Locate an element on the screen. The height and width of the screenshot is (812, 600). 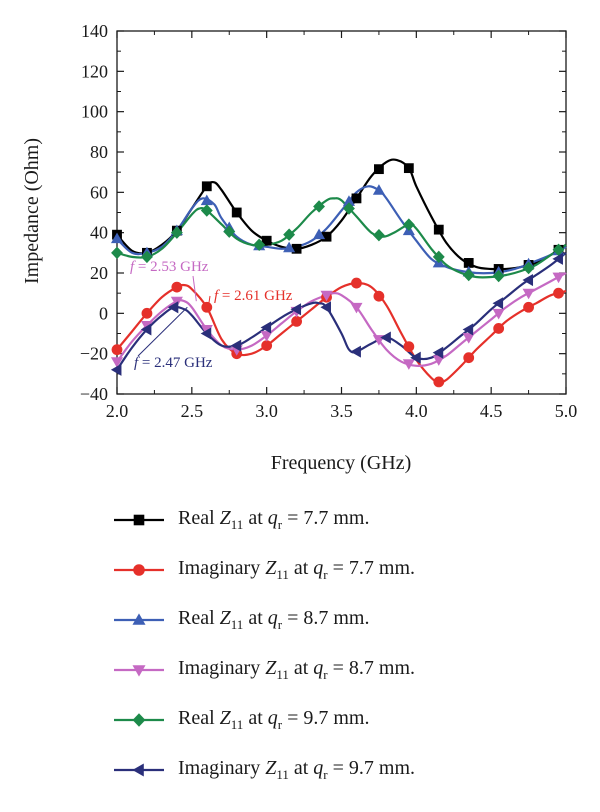
x-tick-label: 4.5 is located at coordinates (491, 411).